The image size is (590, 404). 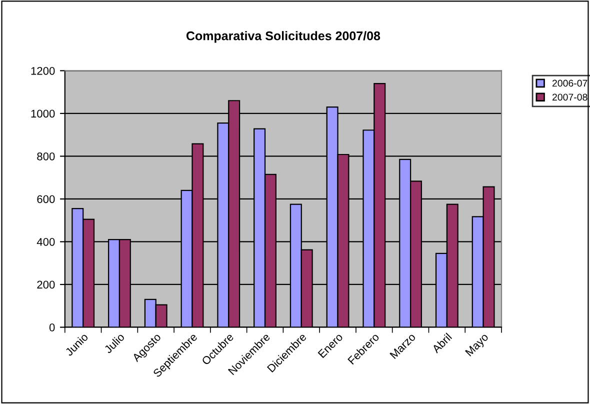 I want to click on y-tick-label: 800, so click(x=46, y=156).